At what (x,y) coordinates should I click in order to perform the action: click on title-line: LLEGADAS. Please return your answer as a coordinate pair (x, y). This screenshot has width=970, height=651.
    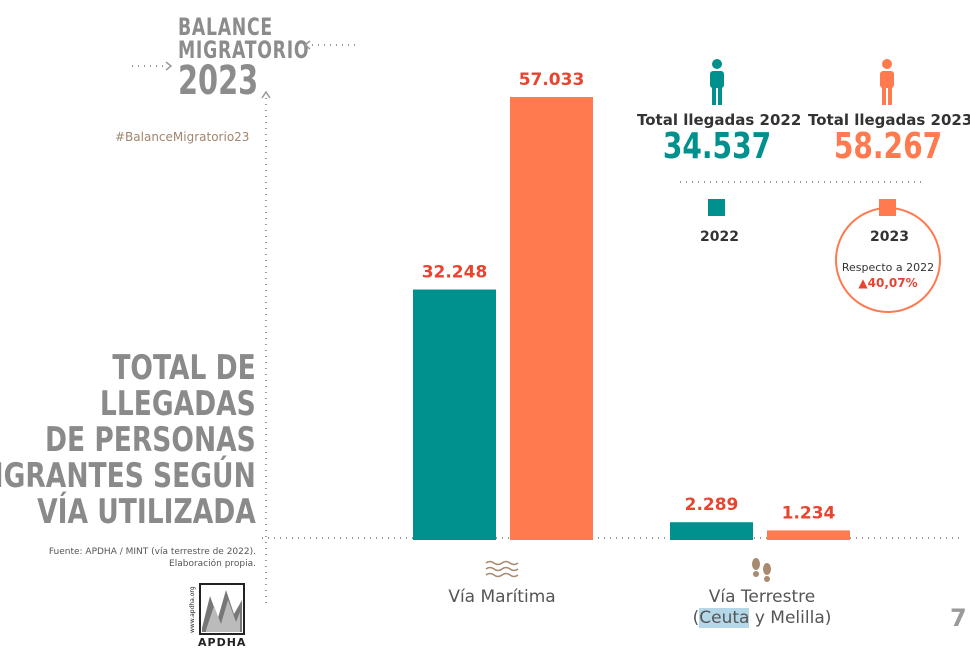
    Looking at the image, I should click on (178, 404).